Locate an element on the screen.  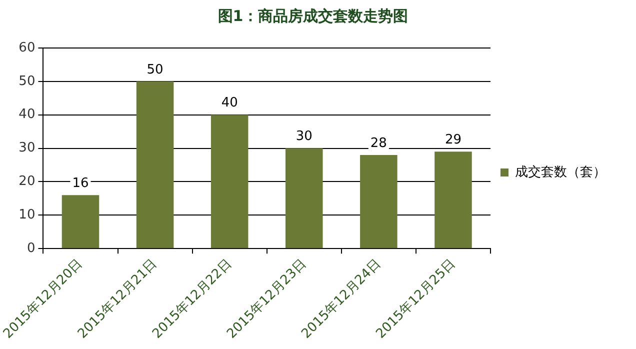
y-tick-label: 60 is located at coordinates (27, 48).